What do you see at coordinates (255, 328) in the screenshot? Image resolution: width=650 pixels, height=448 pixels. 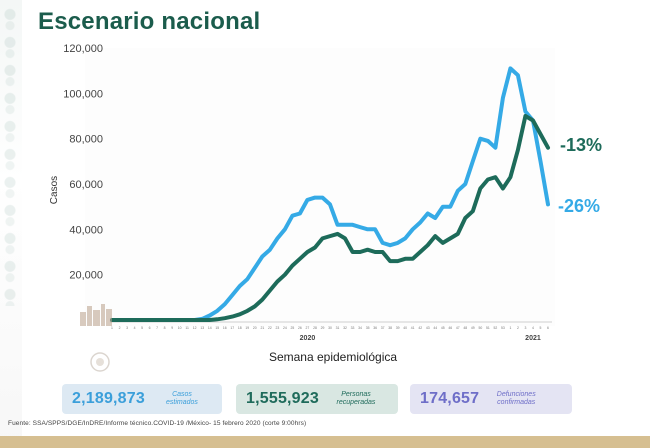 I see `x-tick-label: 20` at bounding box center [255, 328].